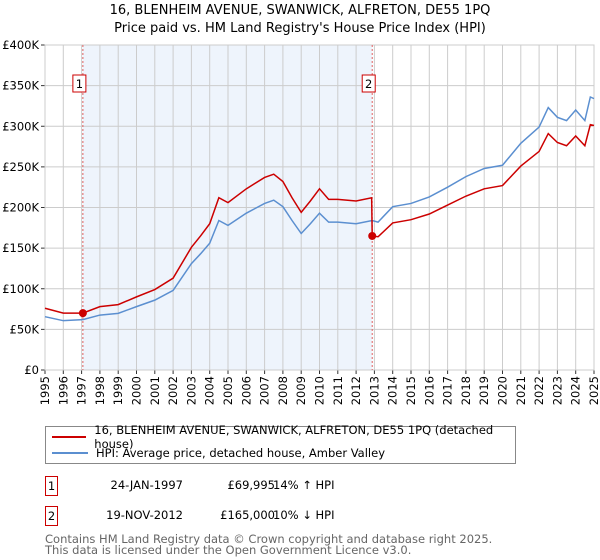  Describe the element at coordinates (82, 390) in the screenshot. I see `x-tick-label: 1997` at that location.